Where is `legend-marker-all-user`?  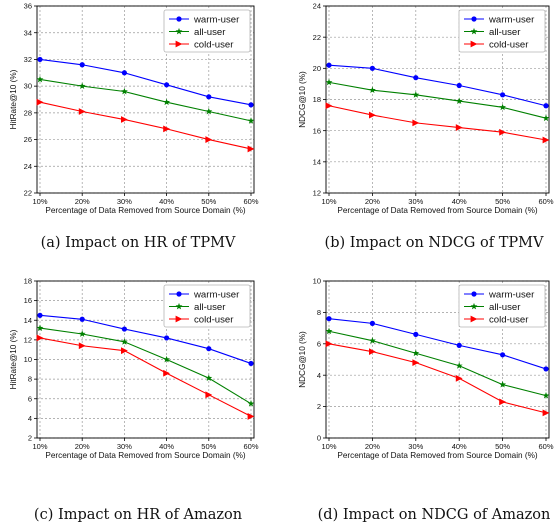
legend-marker-all-user is located at coordinates (179, 306).